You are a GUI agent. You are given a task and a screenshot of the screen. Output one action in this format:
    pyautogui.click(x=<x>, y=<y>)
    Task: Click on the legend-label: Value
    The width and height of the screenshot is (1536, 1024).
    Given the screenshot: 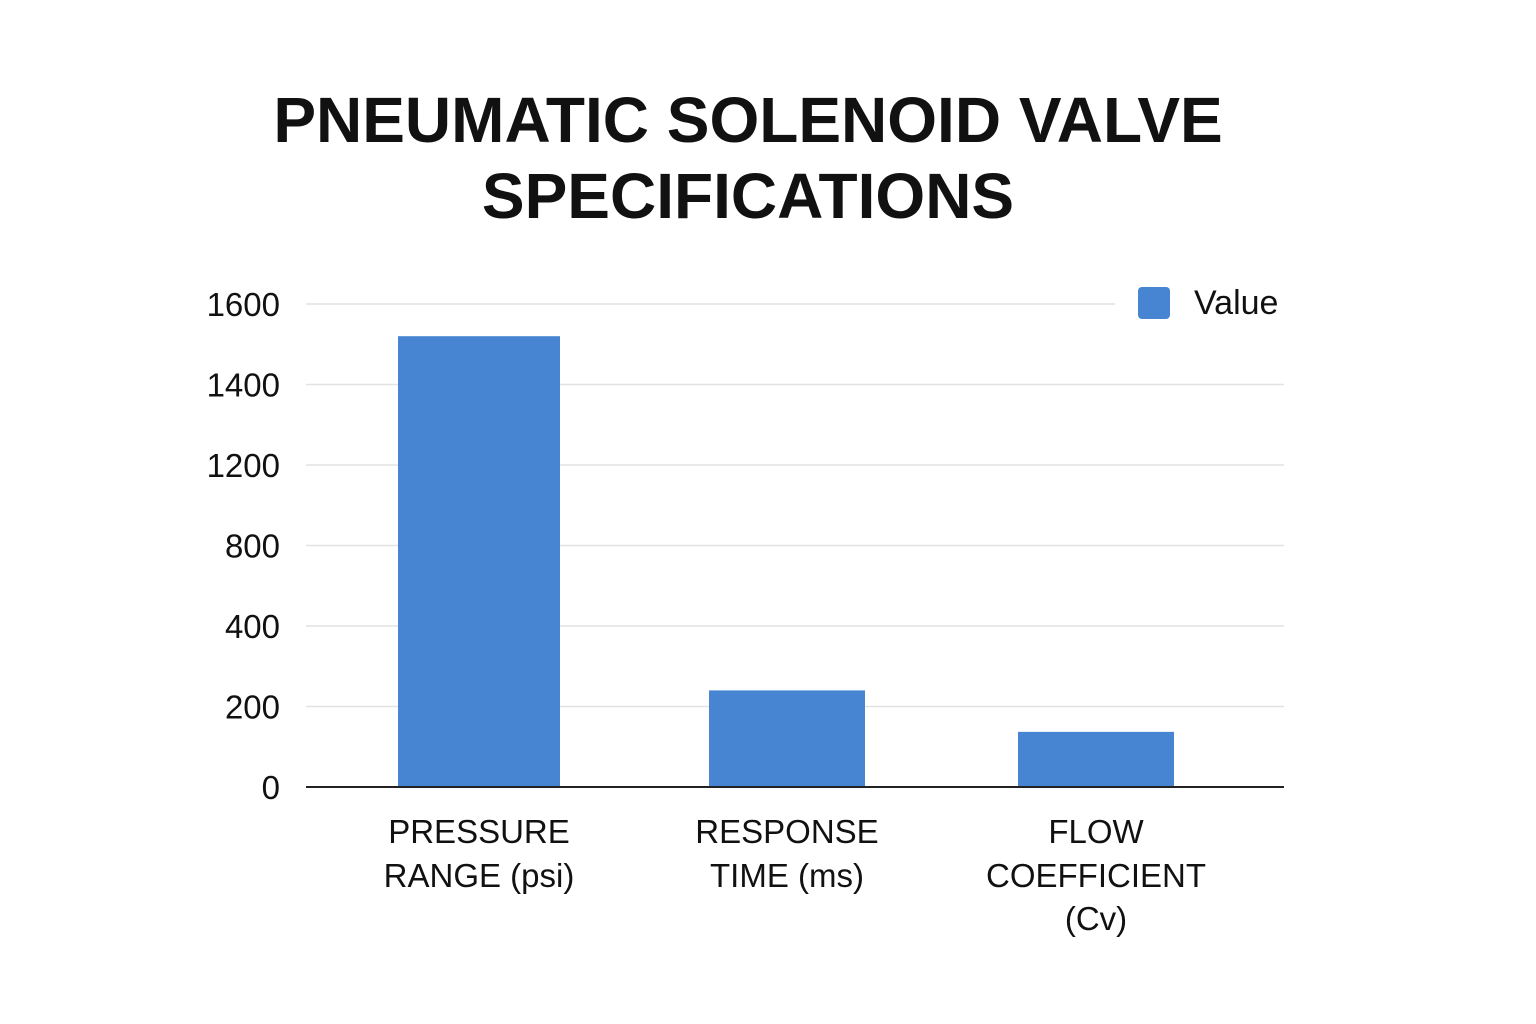 What is the action you would take?
    pyautogui.click(x=1236, y=303)
    